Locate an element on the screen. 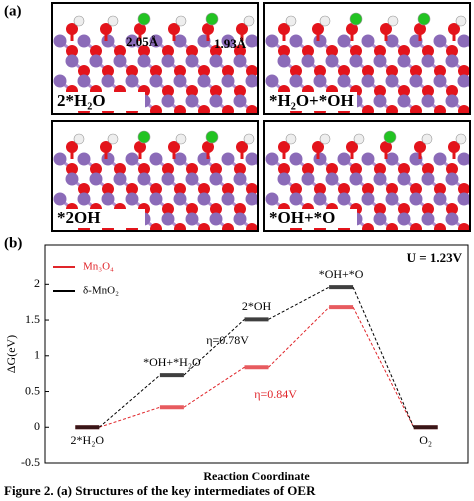 The height and width of the screenshot is (501, 474). condition-label: U = 1.23V is located at coordinates (435, 257).